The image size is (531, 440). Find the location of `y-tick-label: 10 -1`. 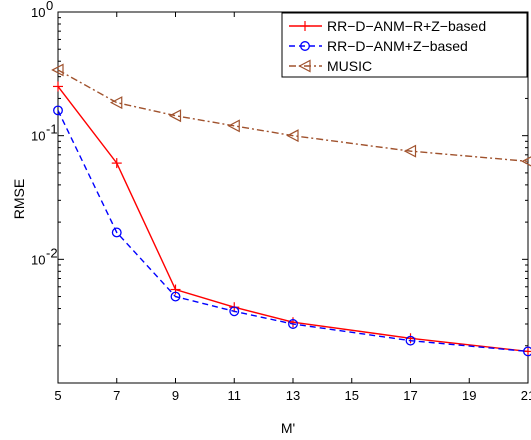

y-tick-label: 10 -1 is located at coordinates (44, 133).